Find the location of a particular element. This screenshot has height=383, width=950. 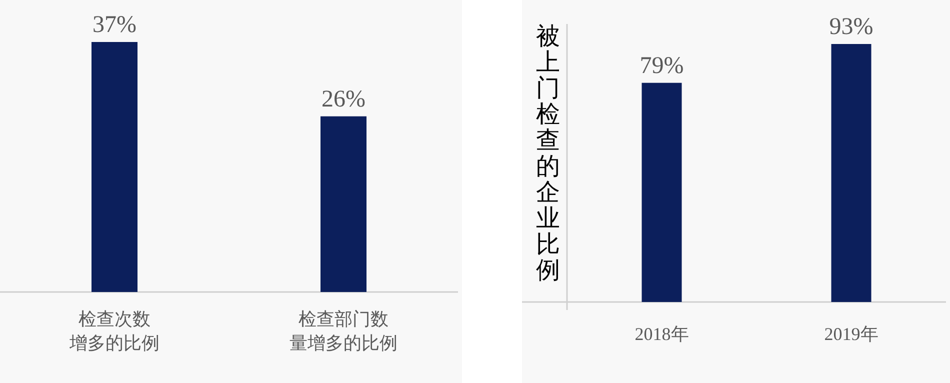

x-tick-label: 检查部门数量增多的比例 is located at coordinates (344, 331).